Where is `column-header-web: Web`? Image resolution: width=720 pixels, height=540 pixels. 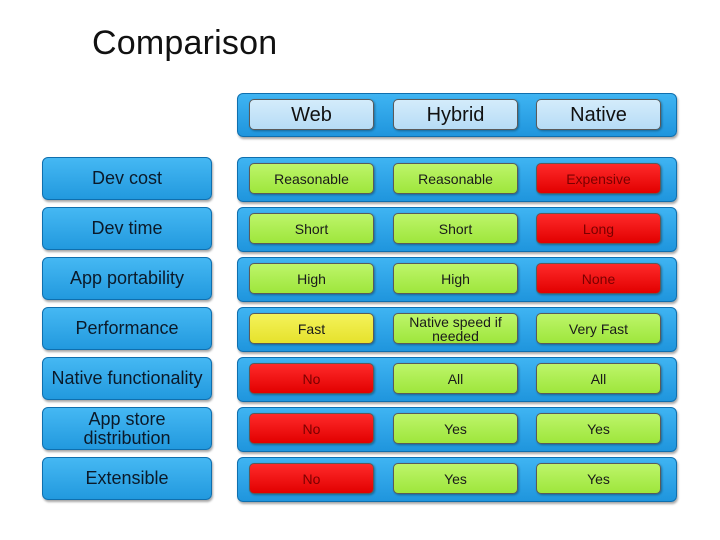
column-header-web: Web is located at coordinates (311, 114).